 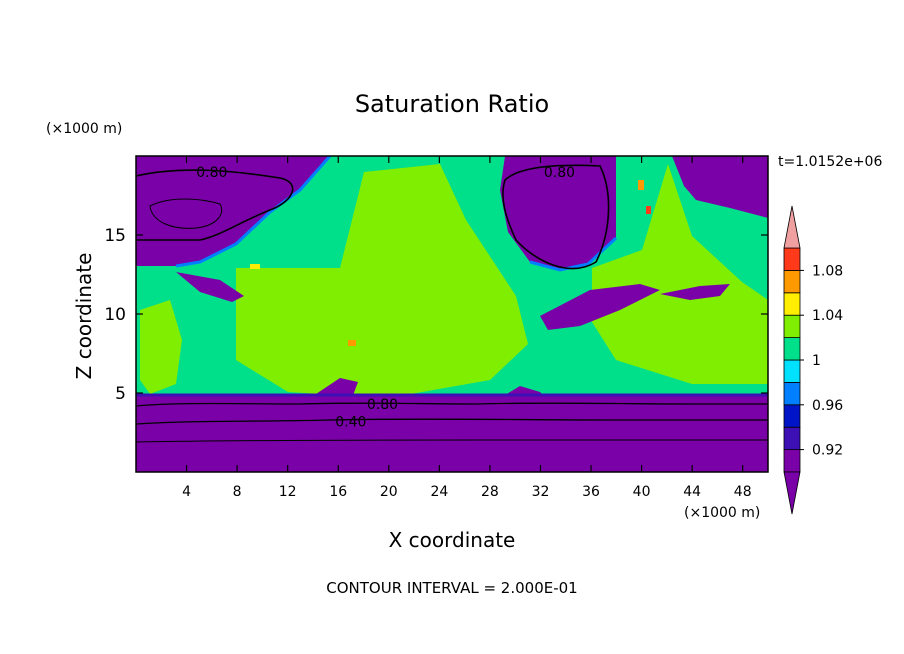 What do you see at coordinates (591, 492) in the screenshot?
I see `x-tick-label: 36` at bounding box center [591, 492].